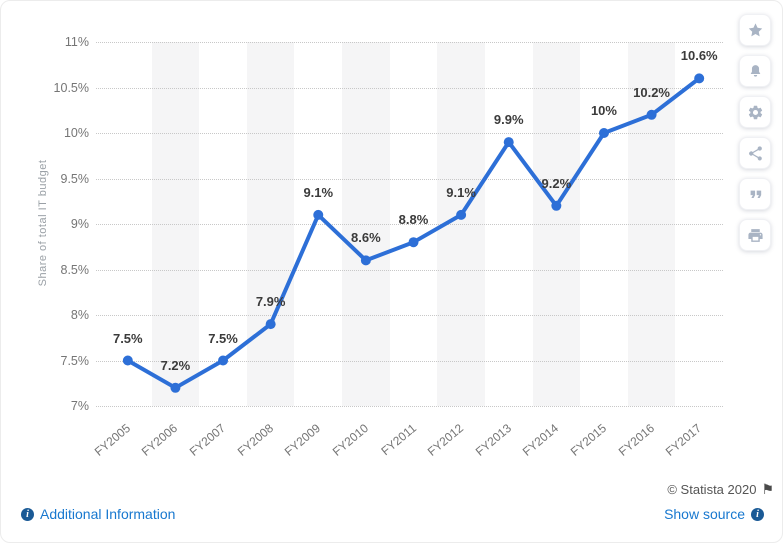 The height and width of the screenshot is (543, 783). Describe the element at coordinates (71, 87) in the screenshot. I see `y-axis-tick-label: 10.5%` at that location.